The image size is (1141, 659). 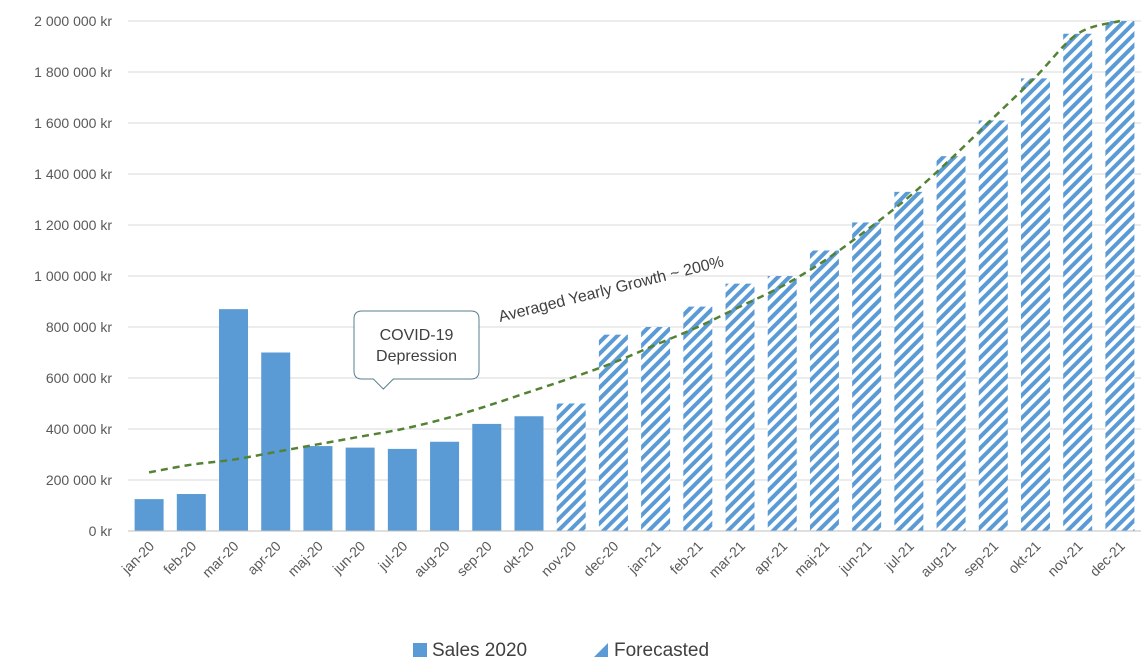 What do you see at coordinates (305, 559) in the screenshot?
I see `x-tick-label: maj-20` at bounding box center [305, 559].